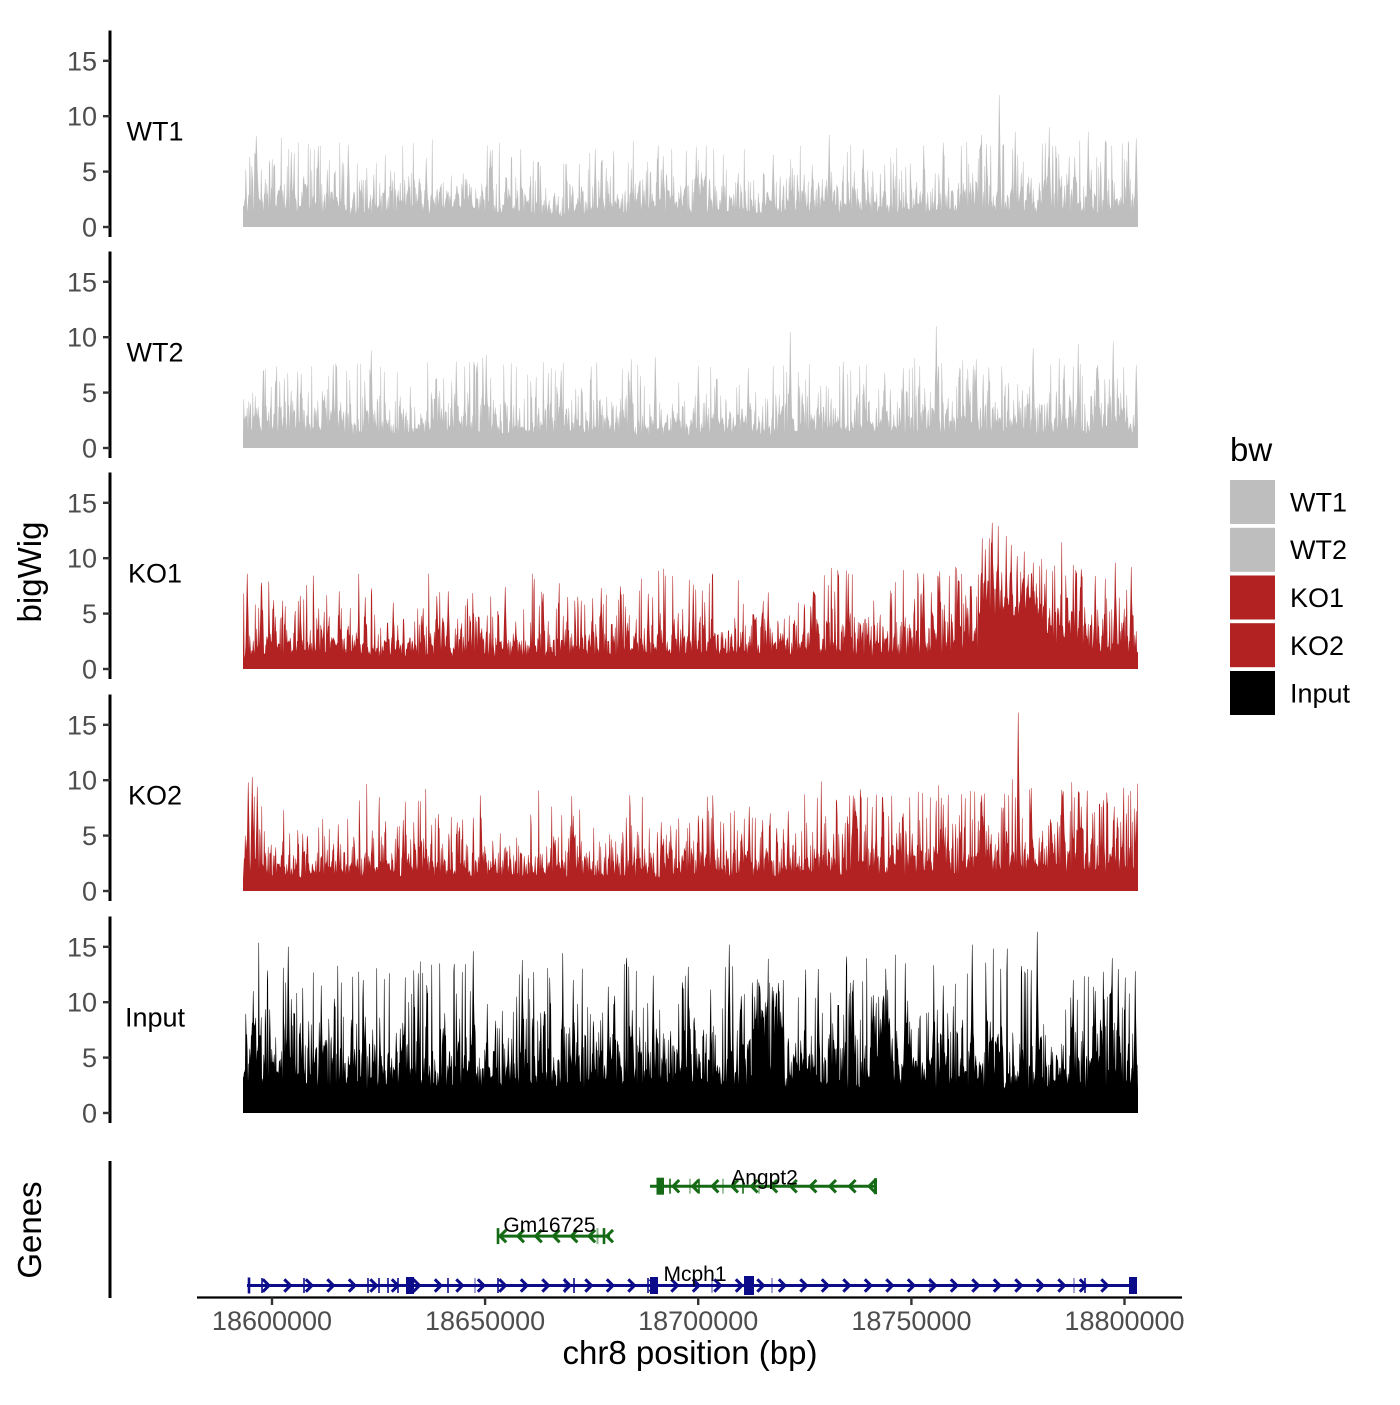 The height and width of the screenshot is (1405, 1400). Describe the element at coordinates (694, 1274) in the screenshot. I see `svg-text: Mcph1` at that location.